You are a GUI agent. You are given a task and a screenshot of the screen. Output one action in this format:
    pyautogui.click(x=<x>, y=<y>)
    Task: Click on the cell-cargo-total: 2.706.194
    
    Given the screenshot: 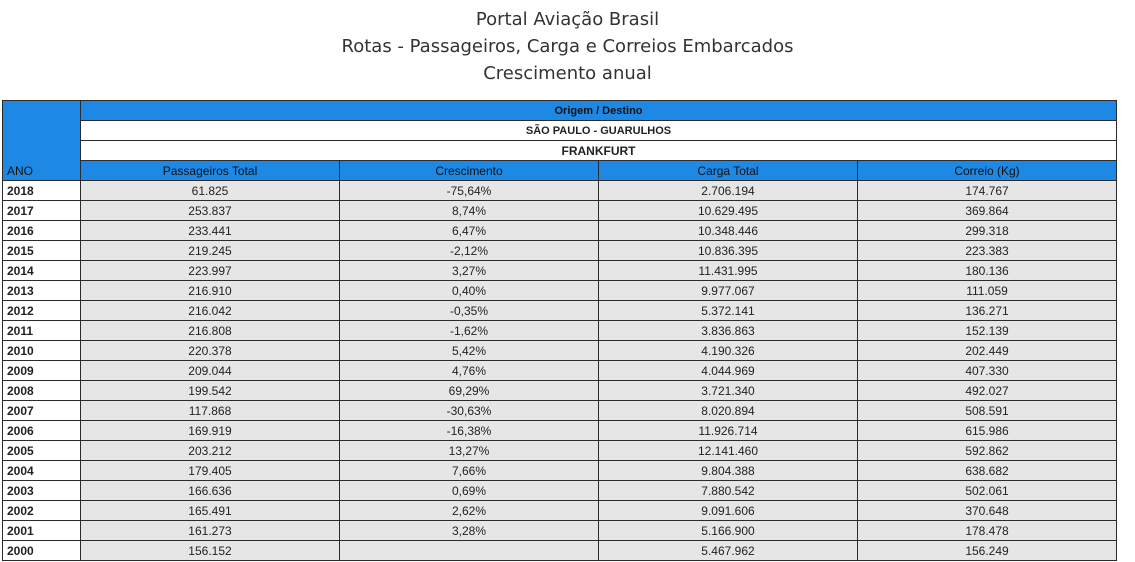 What is the action you would take?
    pyautogui.click(x=728, y=190)
    